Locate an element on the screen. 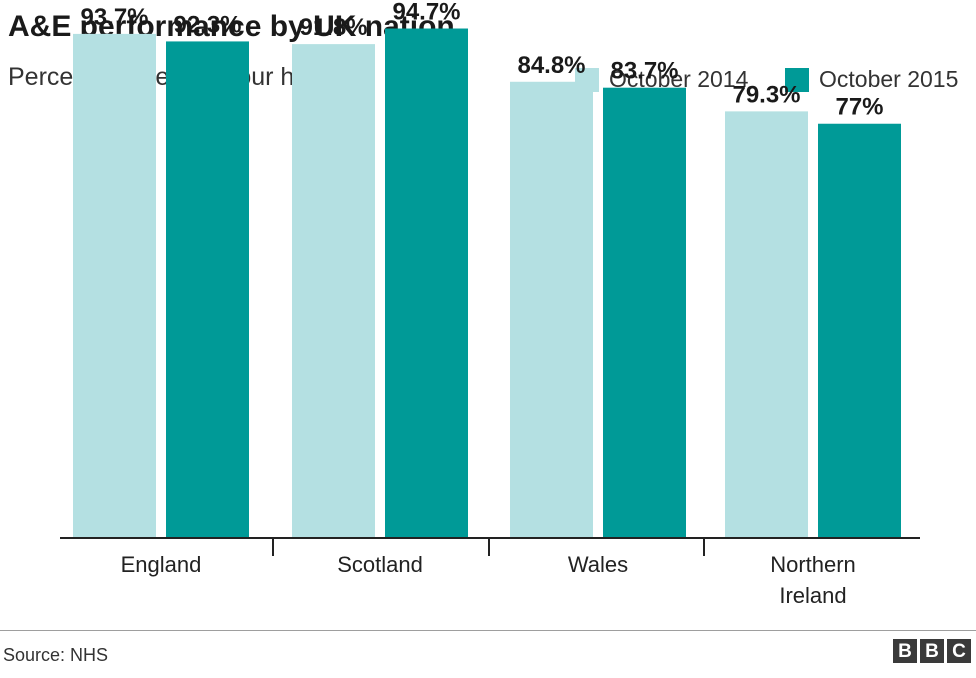 The width and height of the screenshot is (976, 678). legend-item-october-2015: October 2015 is located at coordinates (871, 79).